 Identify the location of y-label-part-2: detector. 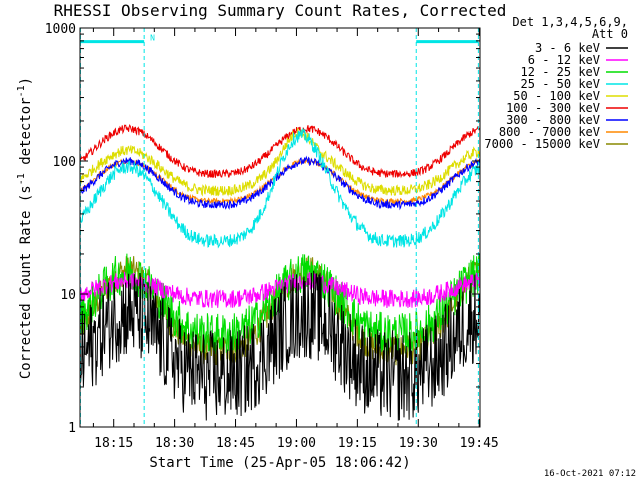
(26, 135).